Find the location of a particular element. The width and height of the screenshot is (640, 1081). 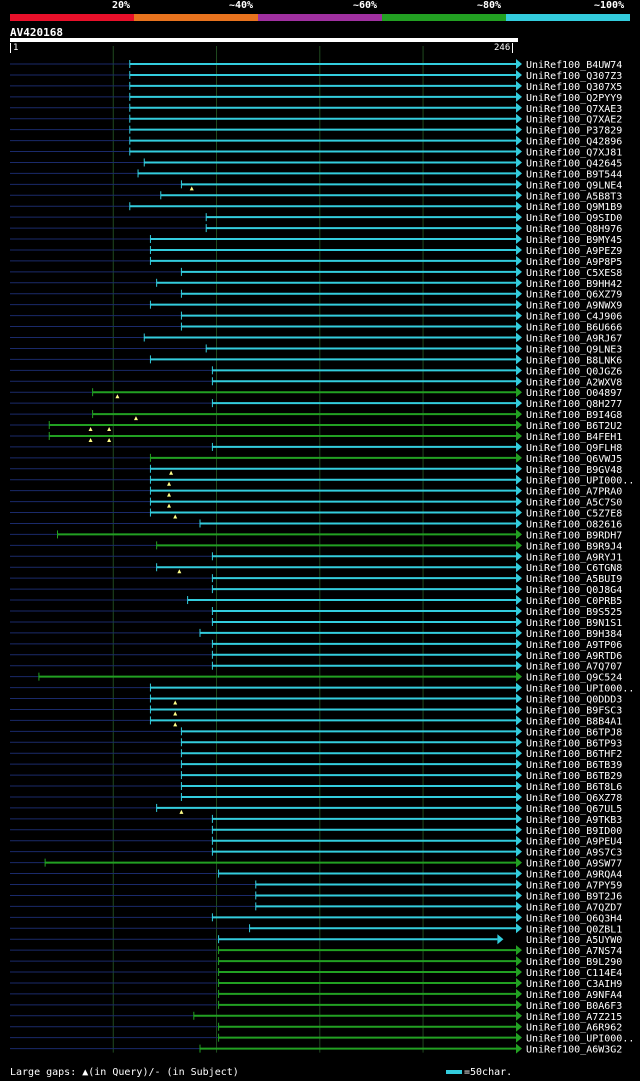

hit-row: UniRef100_Q6XZ78 is located at coordinates (316, 797).